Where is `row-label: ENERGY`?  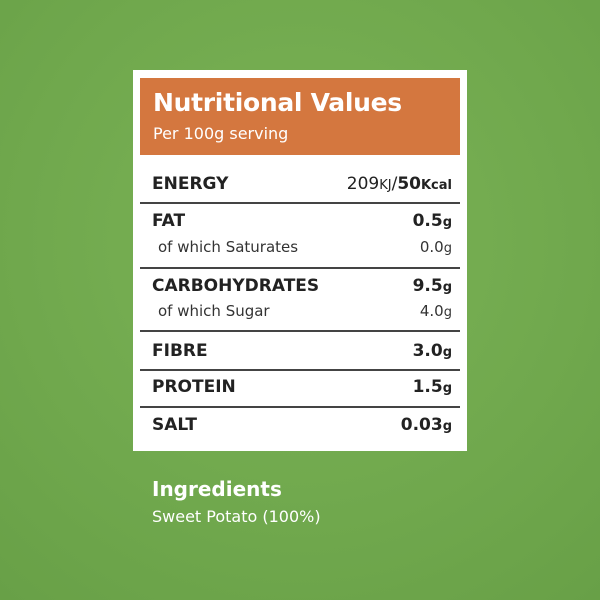 row-label: ENERGY is located at coordinates (190, 184).